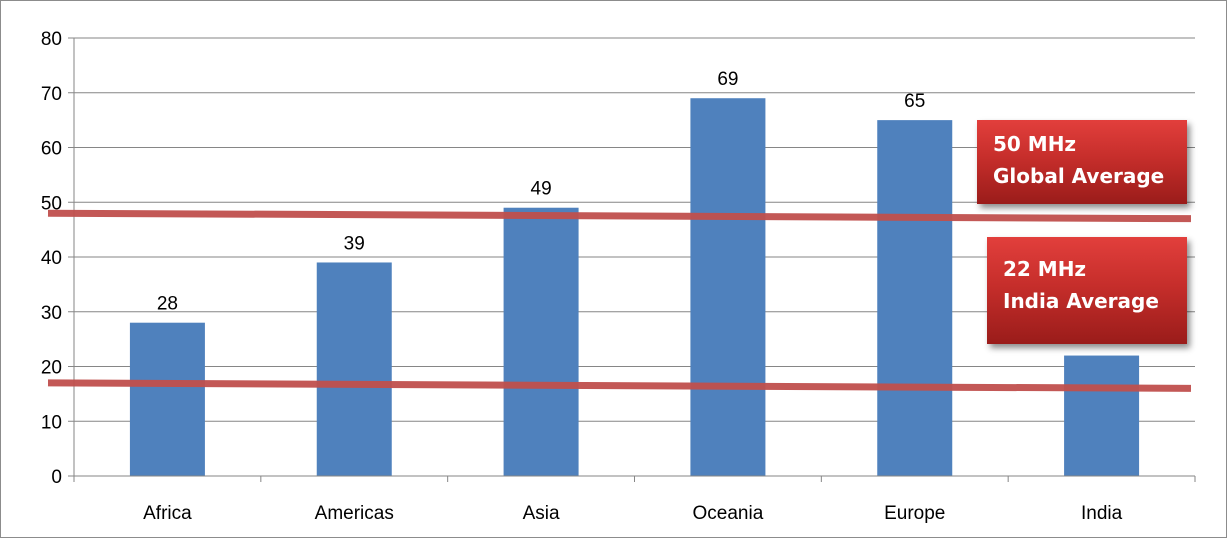 The width and height of the screenshot is (1227, 538). What do you see at coordinates (51, 313) in the screenshot?
I see `y-tick-label: 30` at bounding box center [51, 313].